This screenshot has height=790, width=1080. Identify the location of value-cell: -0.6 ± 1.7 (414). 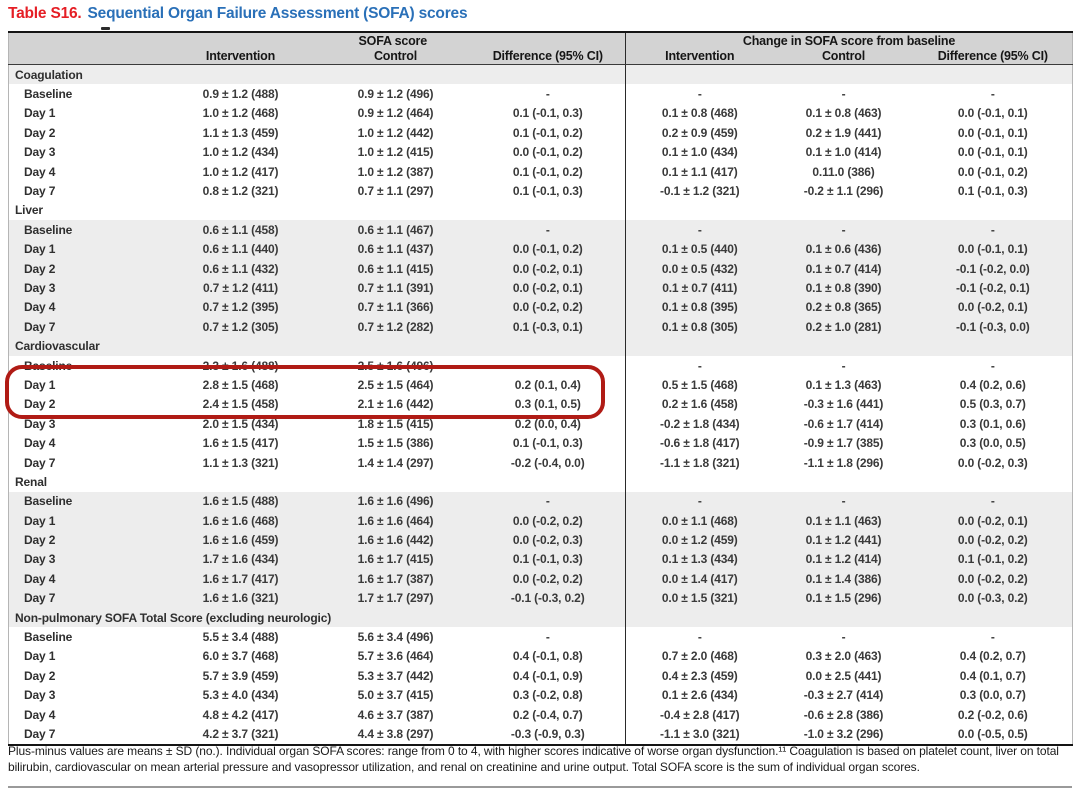
(843, 424).